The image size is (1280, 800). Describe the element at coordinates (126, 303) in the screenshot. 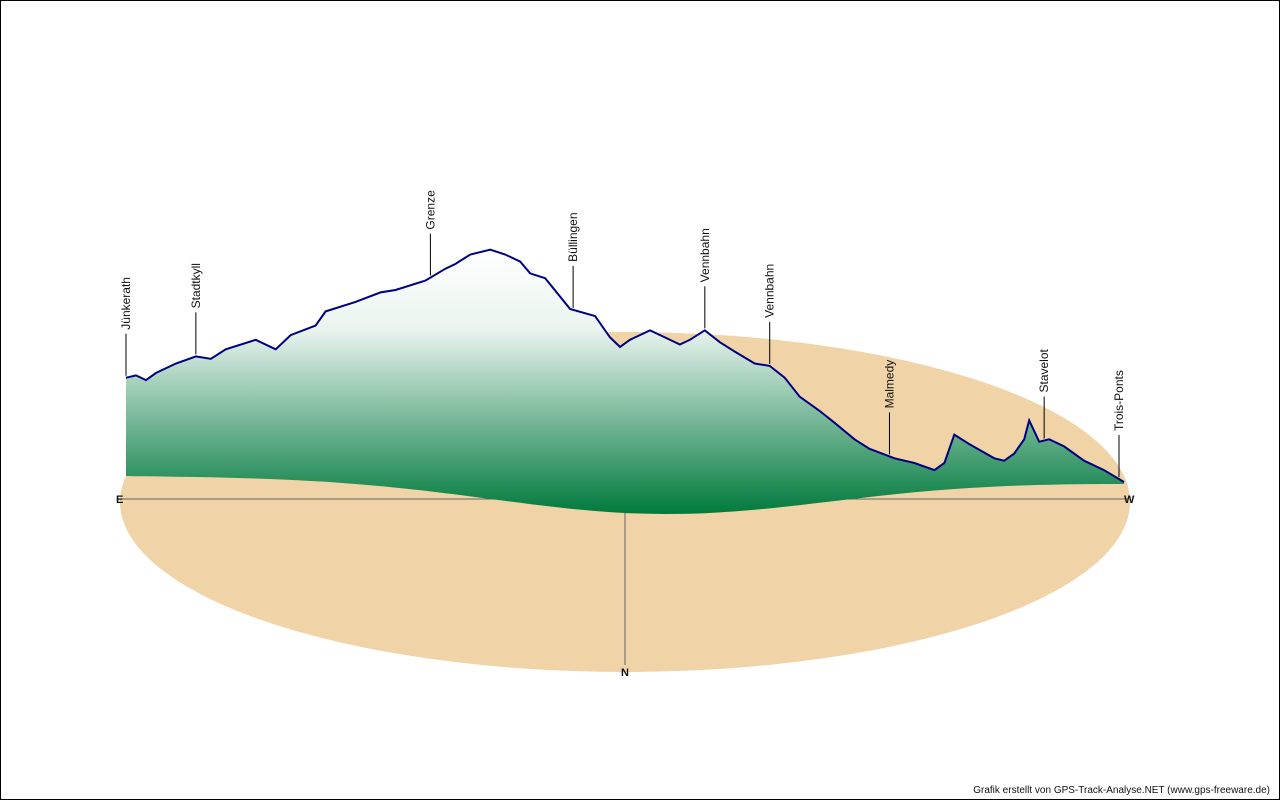

I see `waypoint-label: Jünkerath` at that location.